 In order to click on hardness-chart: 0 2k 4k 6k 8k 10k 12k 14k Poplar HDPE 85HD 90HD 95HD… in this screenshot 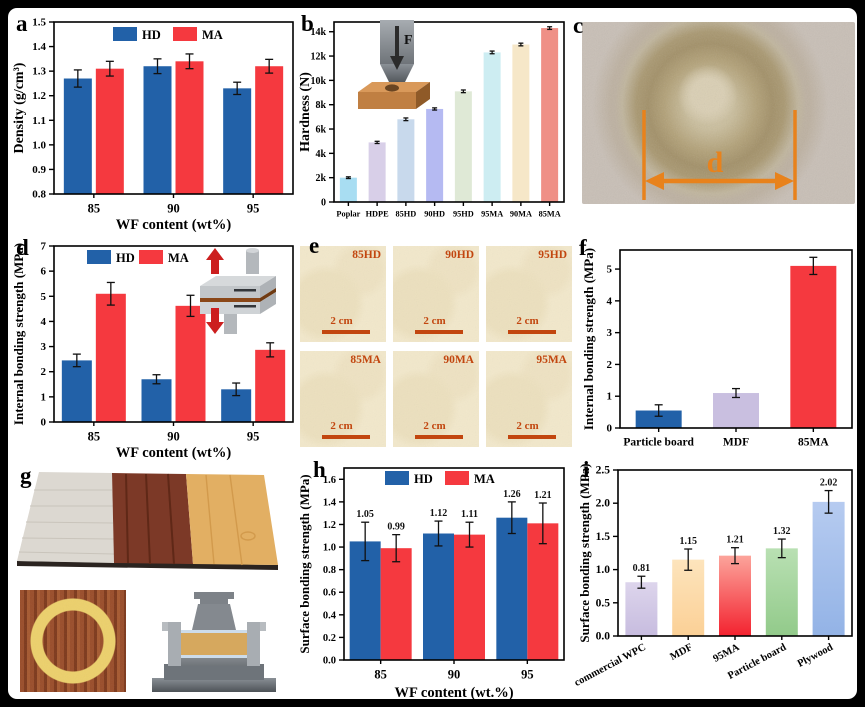, I will do `click(434, 123)`.